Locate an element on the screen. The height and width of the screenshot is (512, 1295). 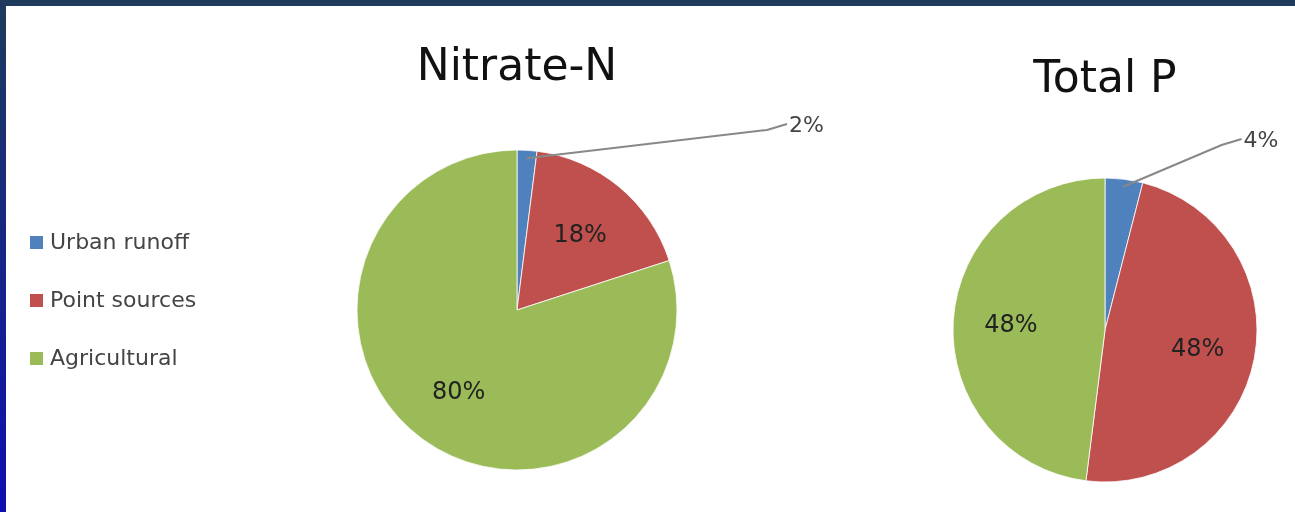
legend-label: Point sources is located at coordinates (123, 299).